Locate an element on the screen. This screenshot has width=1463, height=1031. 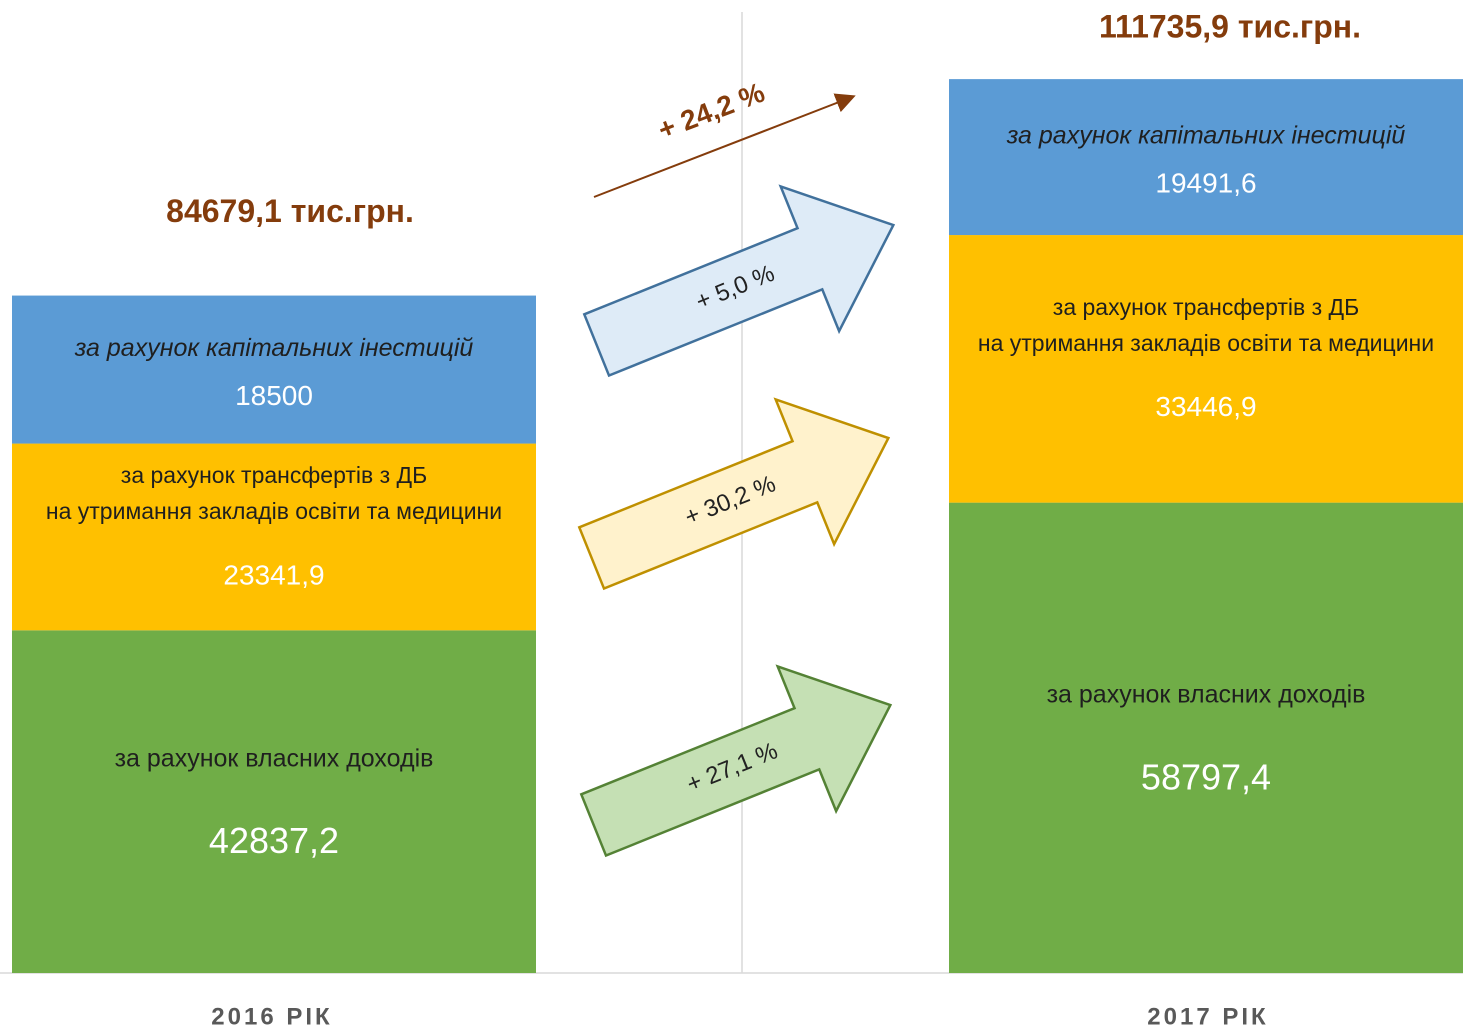
growth-arrow: + 27,1 % is located at coordinates (736, 761).